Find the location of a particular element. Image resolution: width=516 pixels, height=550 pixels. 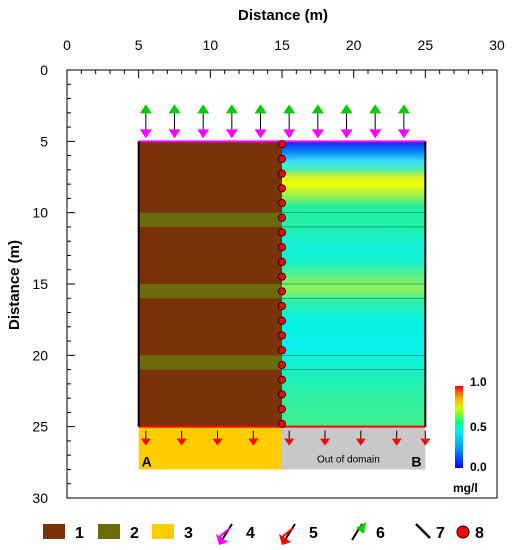

colorbar-max-label: 1.0 is located at coordinates (478, 382).